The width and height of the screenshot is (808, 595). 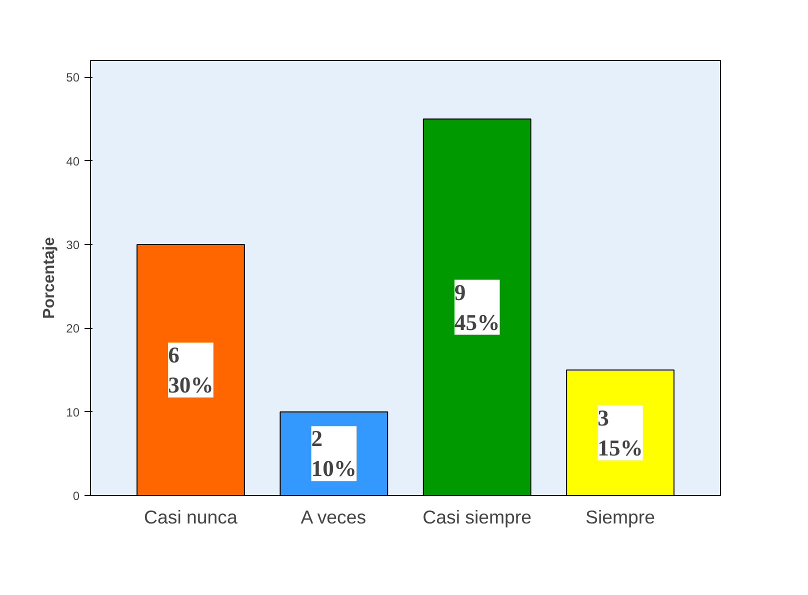 I want to click on x-tick-label: A veces, so click(x=333, y=517).